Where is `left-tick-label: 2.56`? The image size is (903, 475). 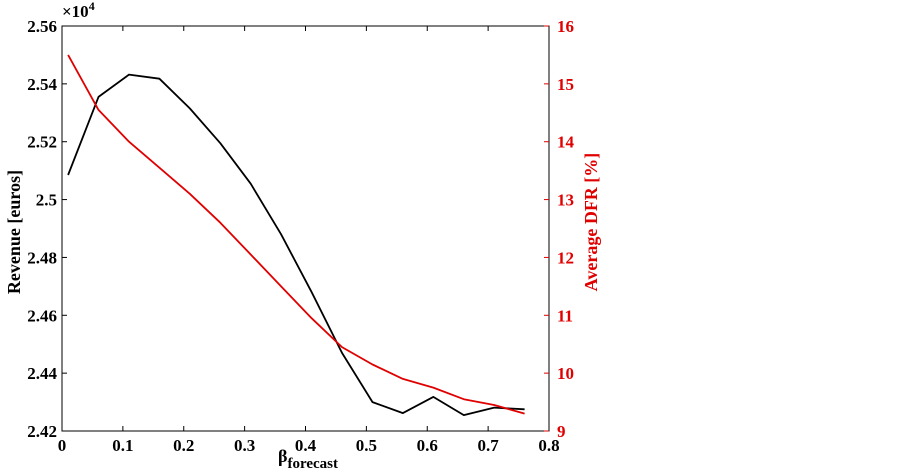
left-tick-label: 2.56 is located at coordinates (42, 26).